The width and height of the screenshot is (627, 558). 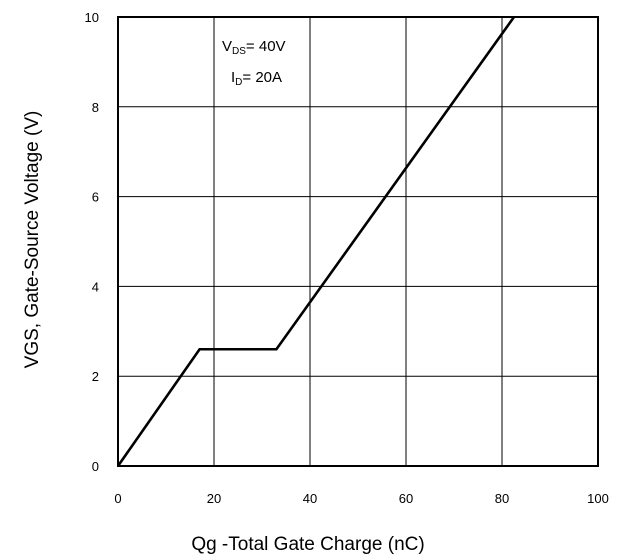 What do you see at coordinates (406, 498) in the screenshot?
I see `x-tick-label: 60` at bounding box center [406, 498].